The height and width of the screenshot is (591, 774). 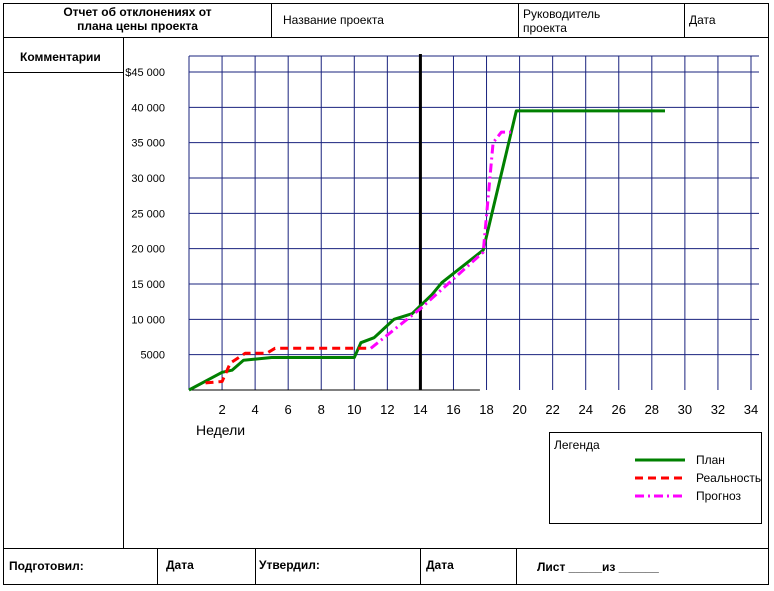 I want to click on x-tick-label: 10, so click(x=354, y=409).